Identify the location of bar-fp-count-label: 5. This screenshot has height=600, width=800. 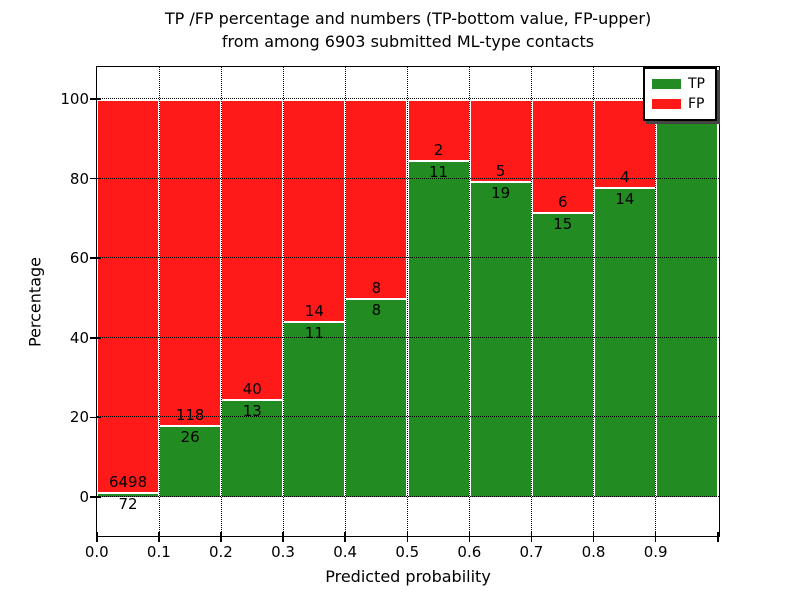
(500, 171).